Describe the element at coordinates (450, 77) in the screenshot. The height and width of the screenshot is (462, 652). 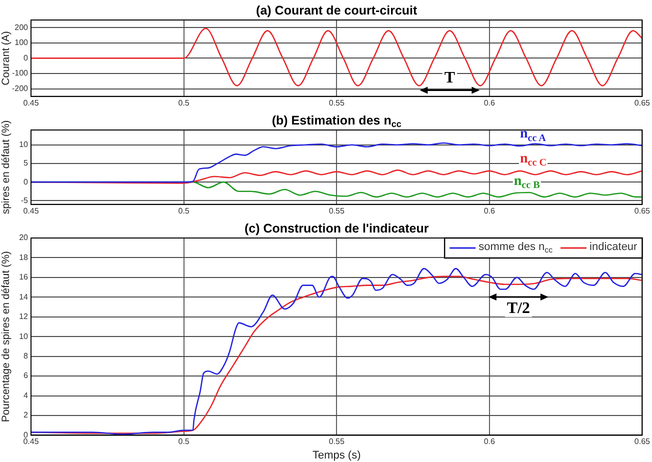
I see `annotation: T` at that location.